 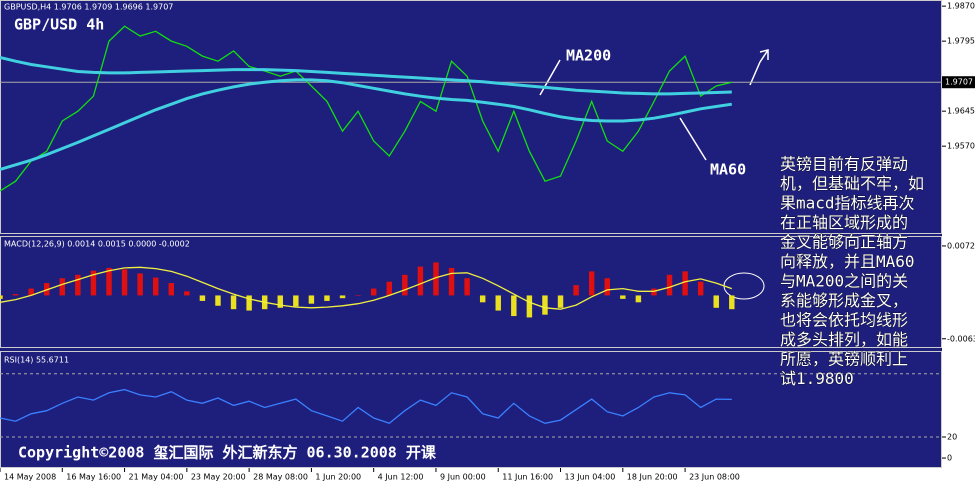 What do you see at coordinates (36, 360) in the screenshot?
I see `rsi-title: RSI(14) 55.6711` at bounding box center [36, 360].